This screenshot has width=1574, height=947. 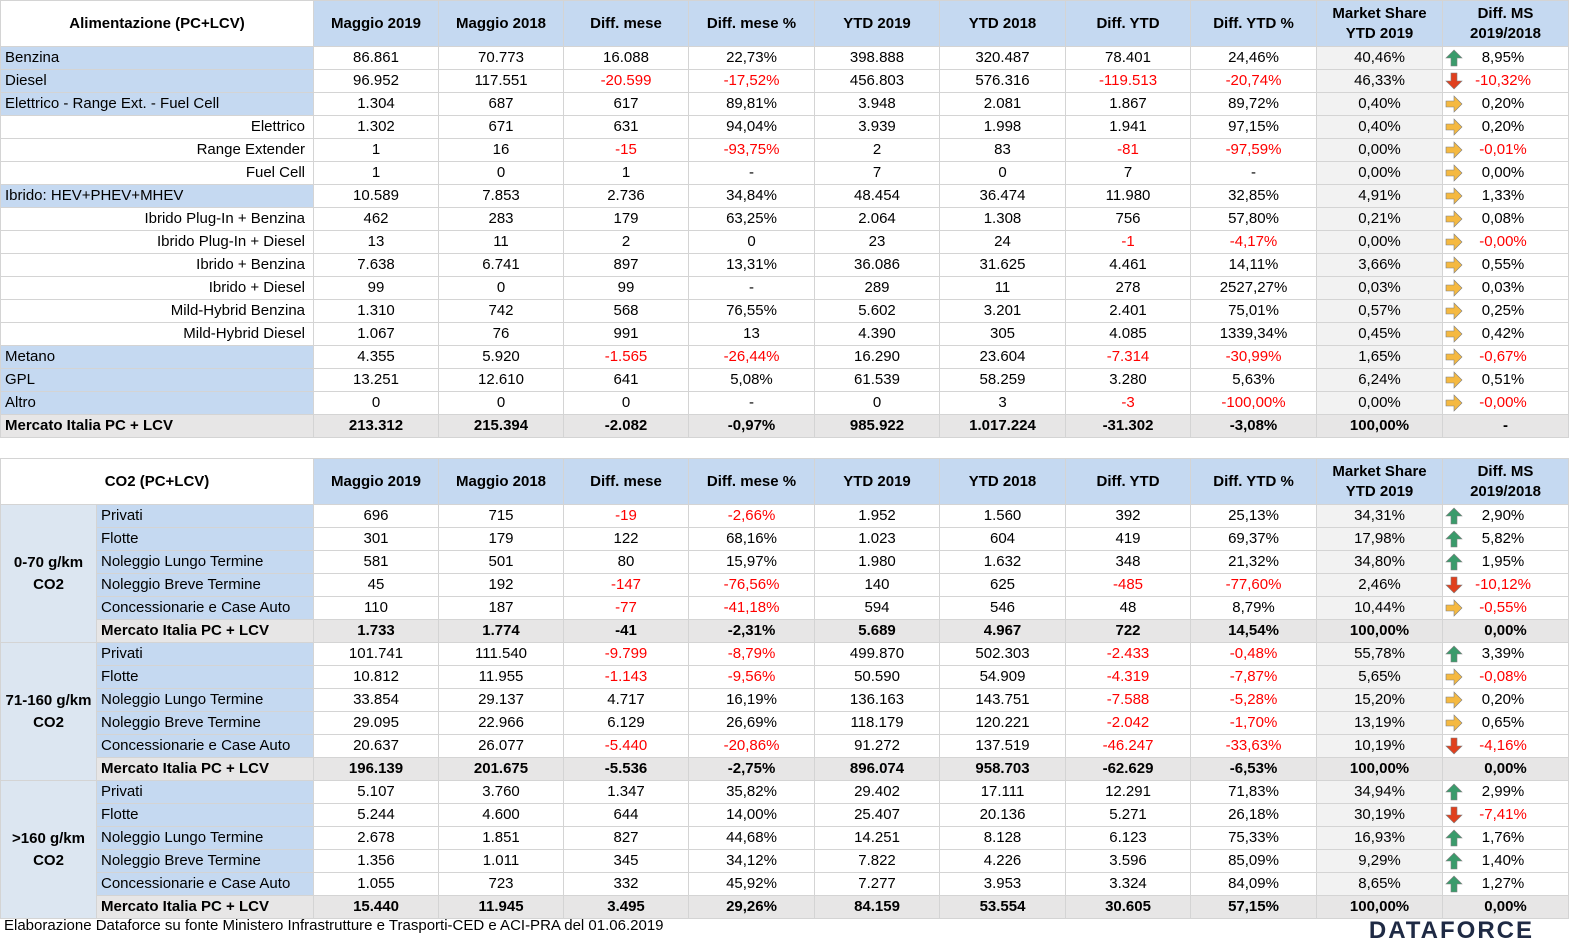 What do you see at coordinates (877, 516) in the screenshot?
I see `cell-value: 1.952` at bounding box center [877, 516].